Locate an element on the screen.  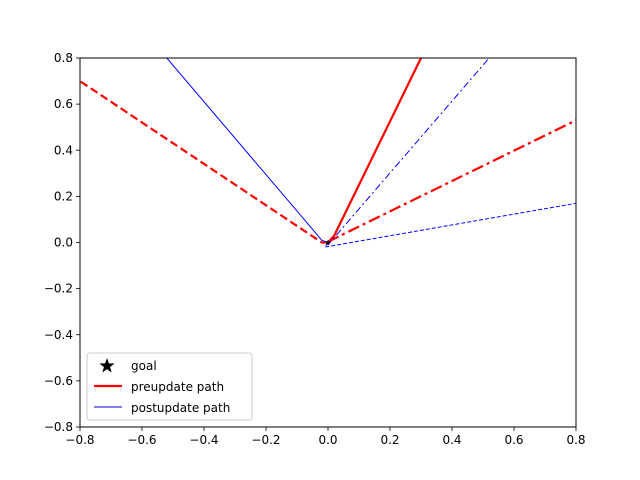
goal-star-marker is located at coordinates (328, 242).